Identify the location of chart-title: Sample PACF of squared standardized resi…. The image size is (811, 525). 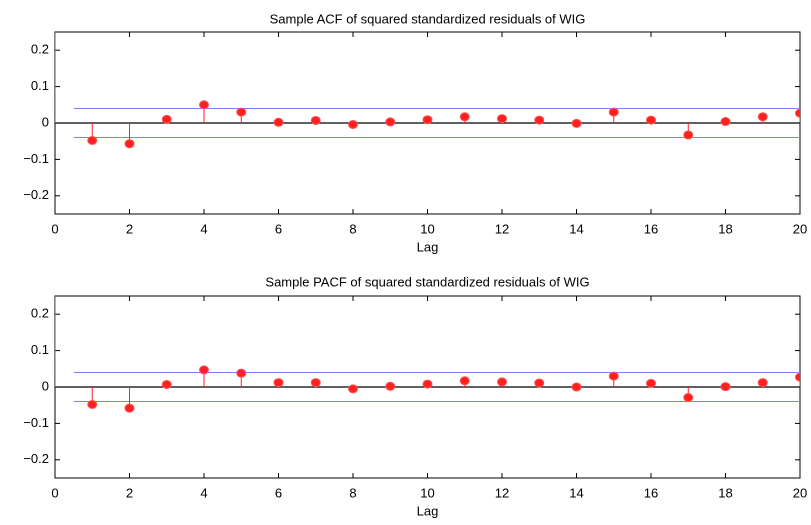
(427, 281).